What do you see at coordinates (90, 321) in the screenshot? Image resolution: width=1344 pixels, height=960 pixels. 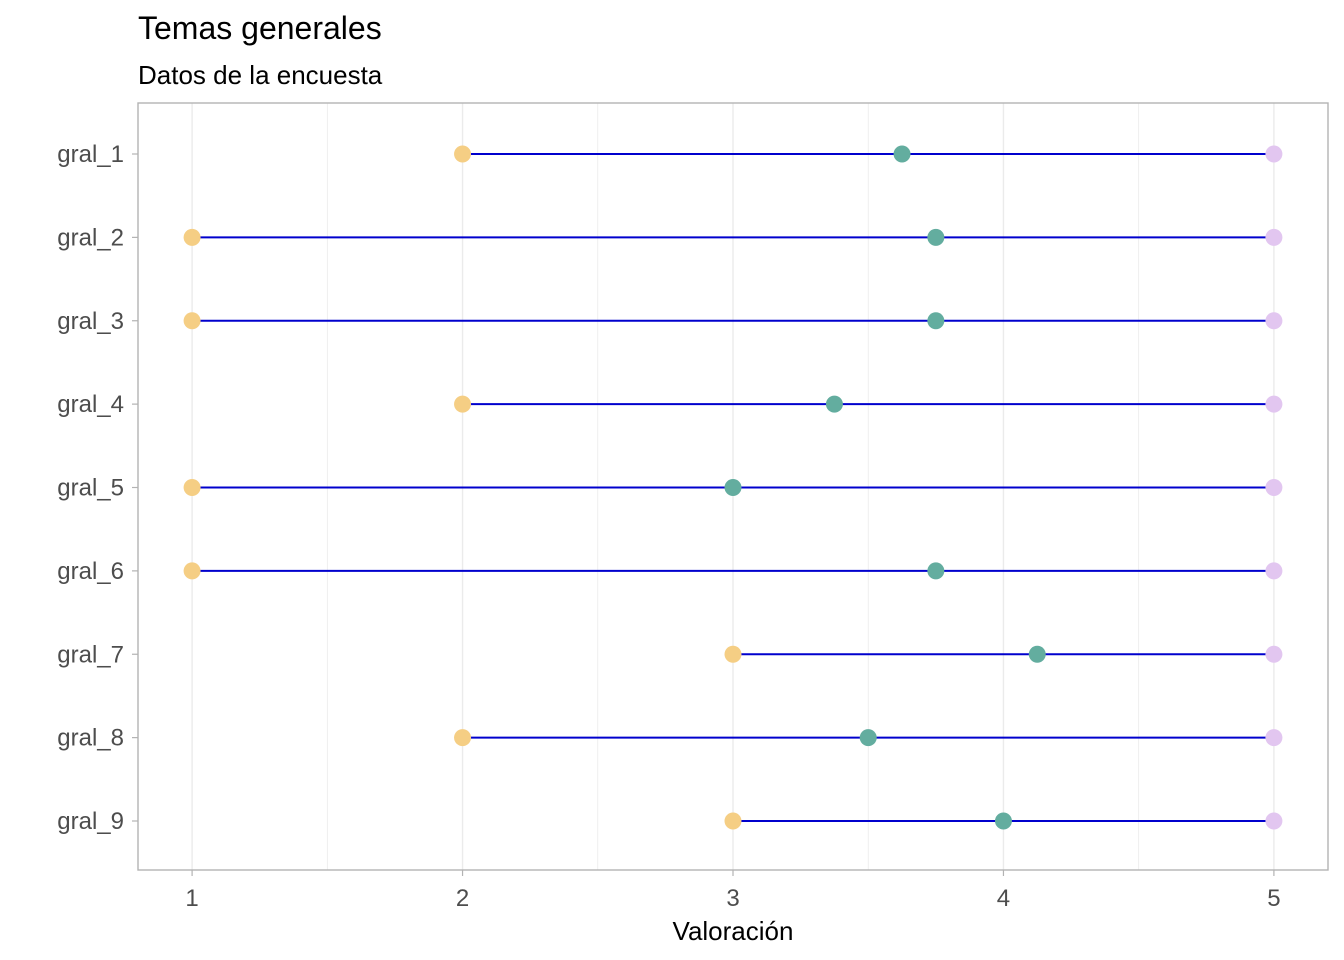 I see `y-tick-label: gral_3` at bounding box center [90, 321].